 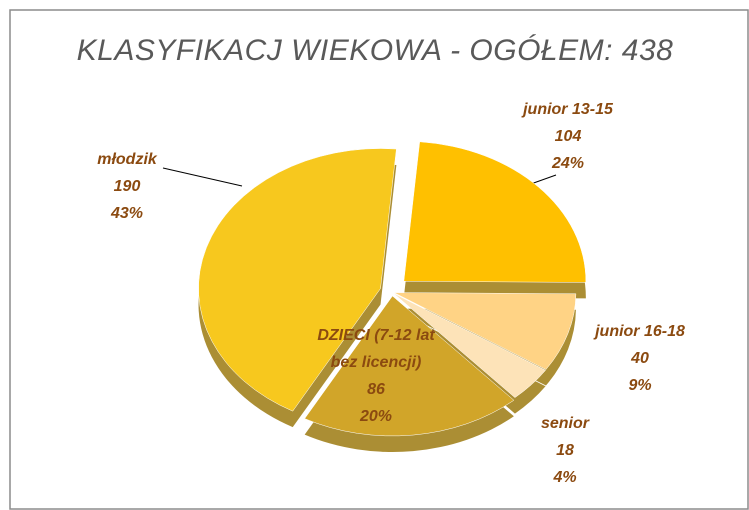 I want to click on label-name: junior 16-18, so click(x=640, y=331).